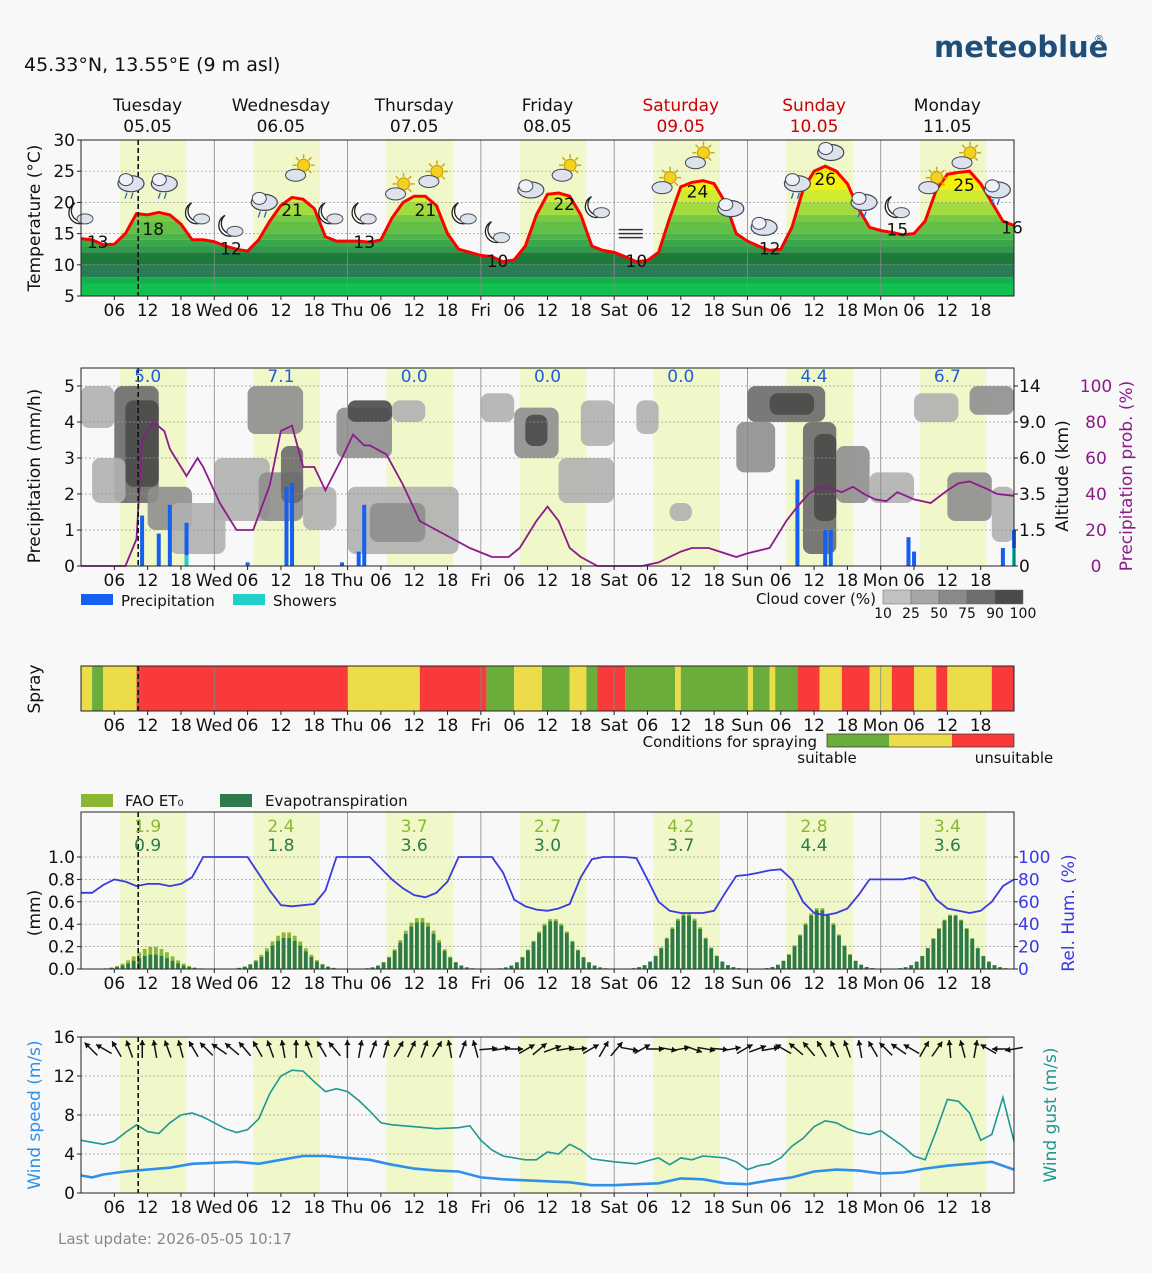  Describe the element at coordinates (347, 581) in the screenshot. I see `x-day-label: Thu` at that location.